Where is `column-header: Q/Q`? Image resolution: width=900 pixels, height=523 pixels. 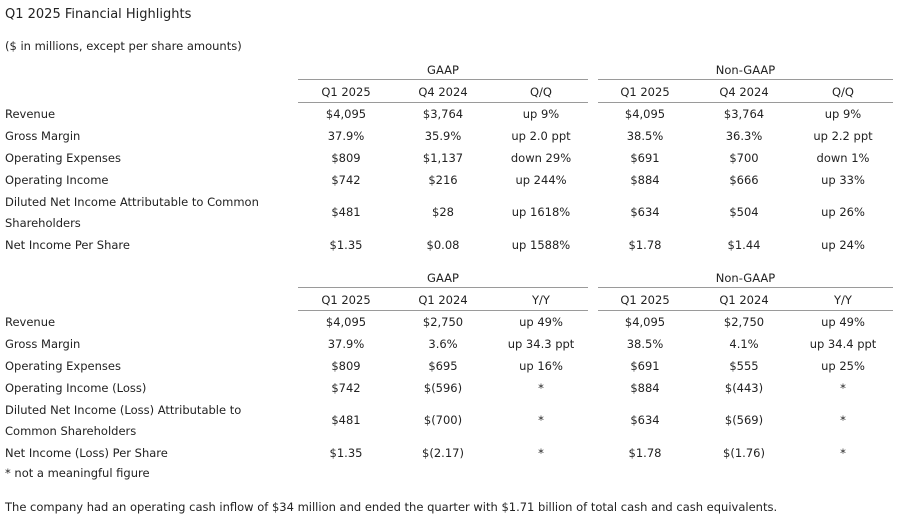
column-header: Q/Q is located at coordinates (541, 92).